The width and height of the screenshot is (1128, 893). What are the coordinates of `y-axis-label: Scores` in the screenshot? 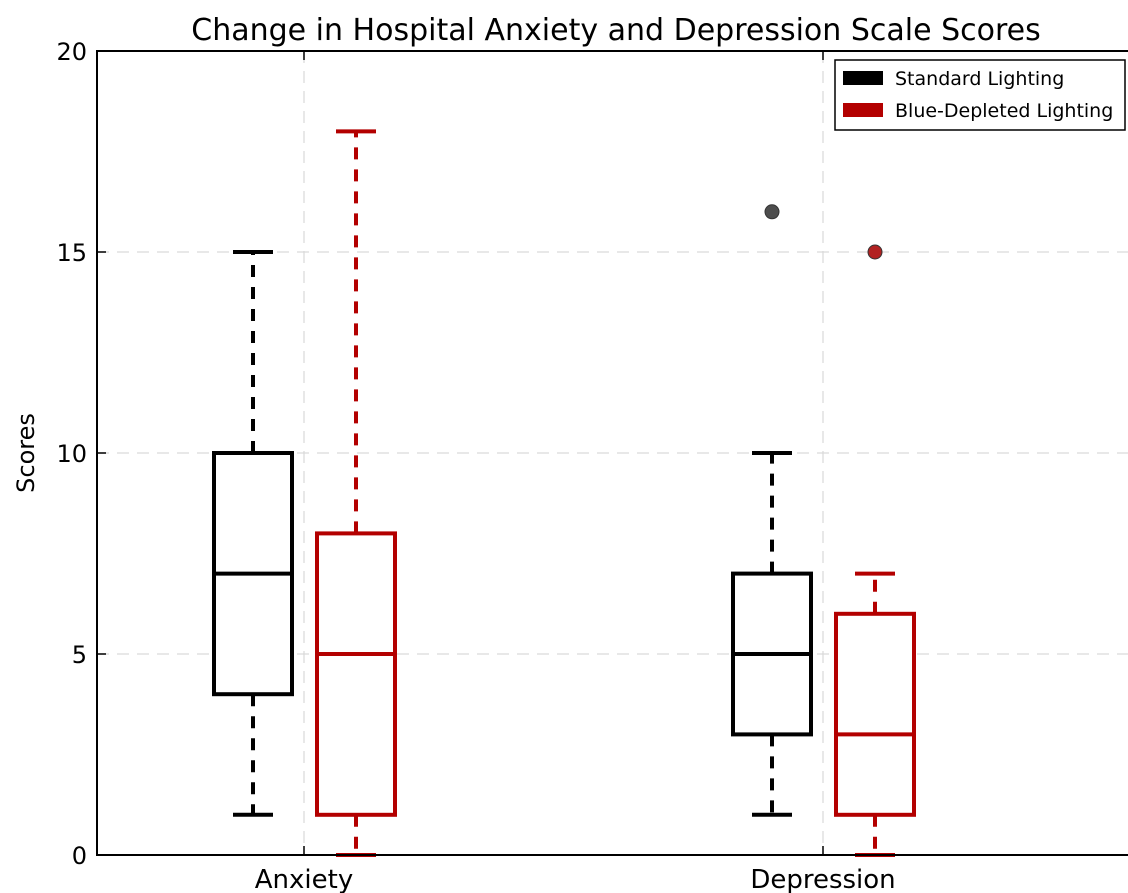 It's located at (26, 453).